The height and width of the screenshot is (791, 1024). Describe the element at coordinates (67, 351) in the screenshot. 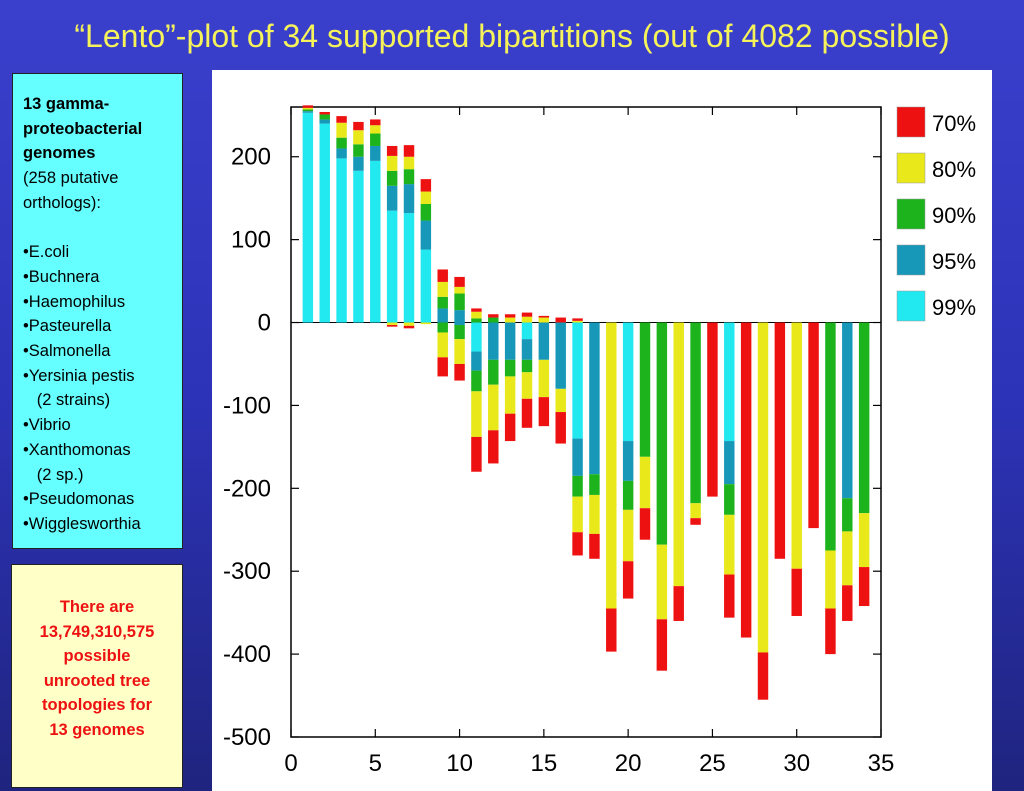

I see `genome-list-item: •Salmonella` at that location.